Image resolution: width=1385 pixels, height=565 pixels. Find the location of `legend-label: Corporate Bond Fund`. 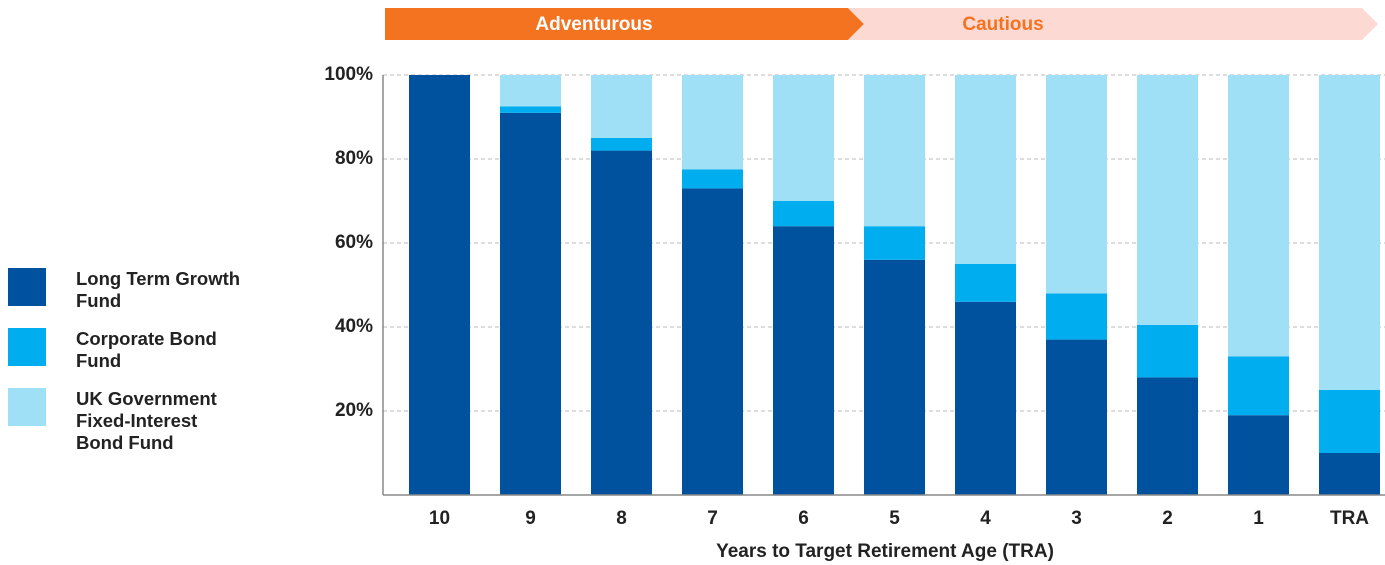

legend-label: Corporate Bond Fund is located at coordinates (146, 349).